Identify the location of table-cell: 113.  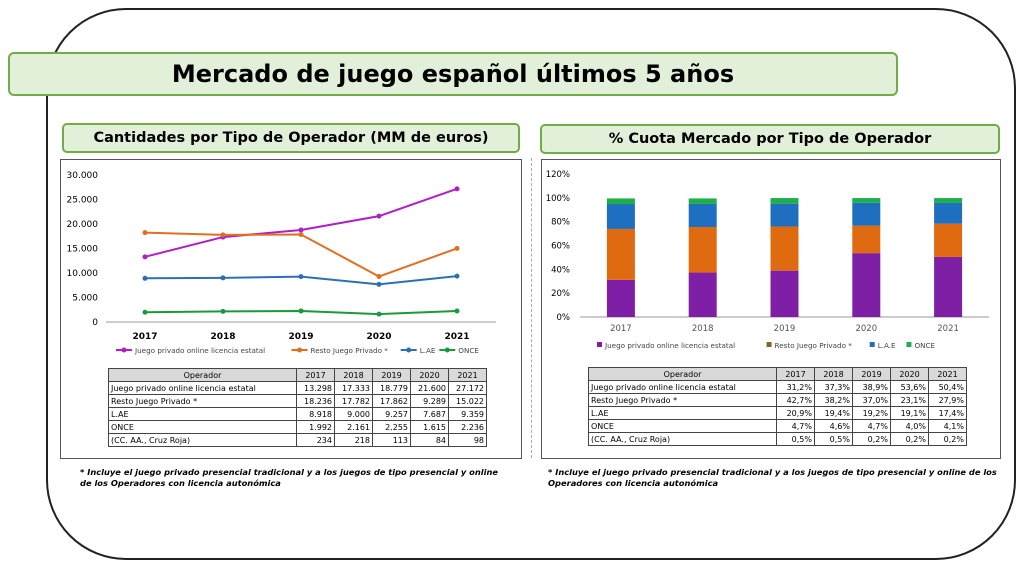
(391, 440).